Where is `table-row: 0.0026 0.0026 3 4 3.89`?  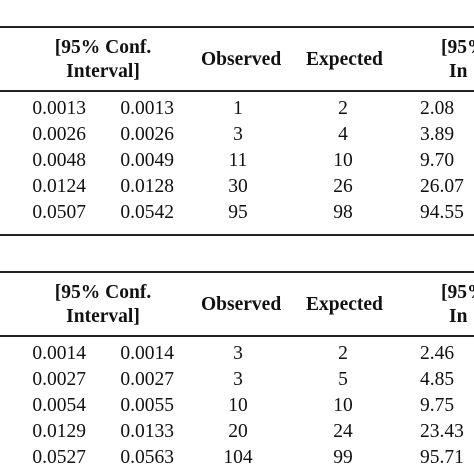 table-row: 0.0026 0.0026 3 4 3.89 is located at coordinates (237, 135).